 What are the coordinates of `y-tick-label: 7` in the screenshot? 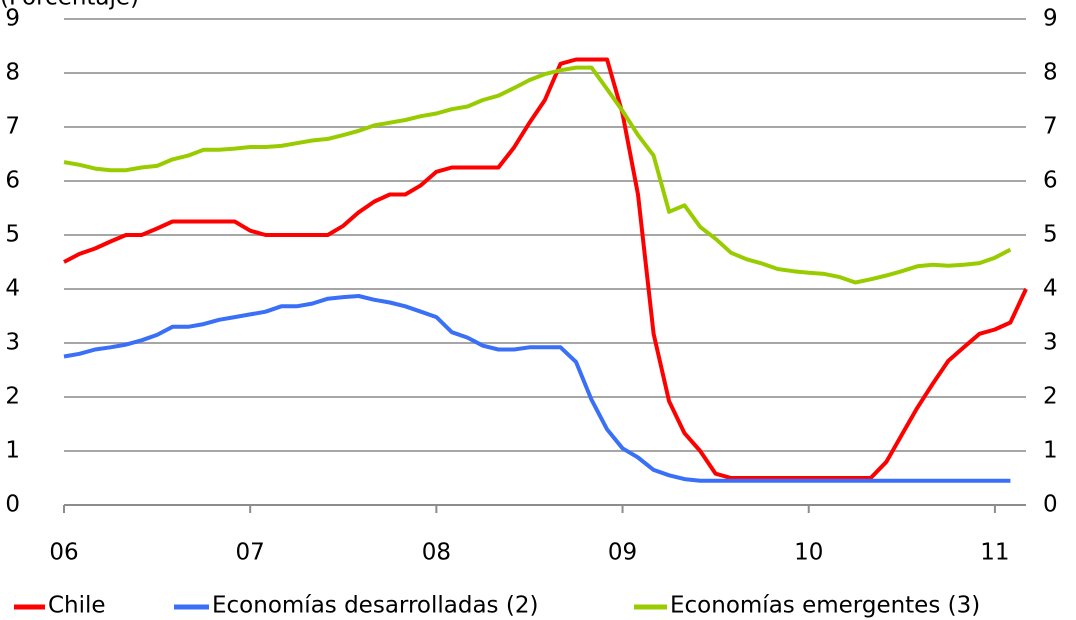 It's located at (12, 127).